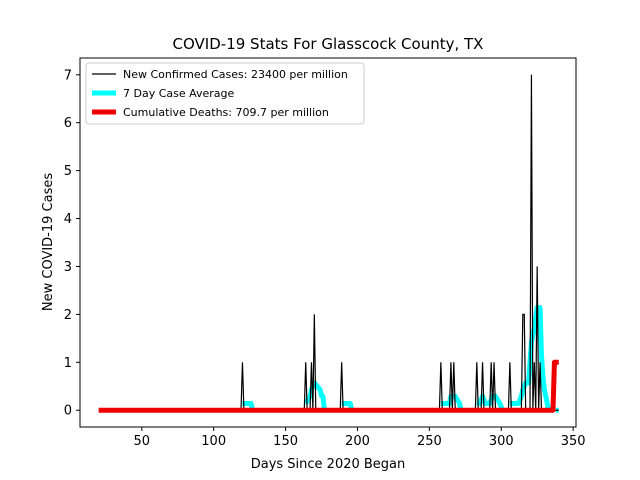 The width and height of the screenshot is (640, 480). What do you see at coordinates (573, 441) in the screenshot?
I see `x-tick-label: 350` at bounding box center [573, 441].